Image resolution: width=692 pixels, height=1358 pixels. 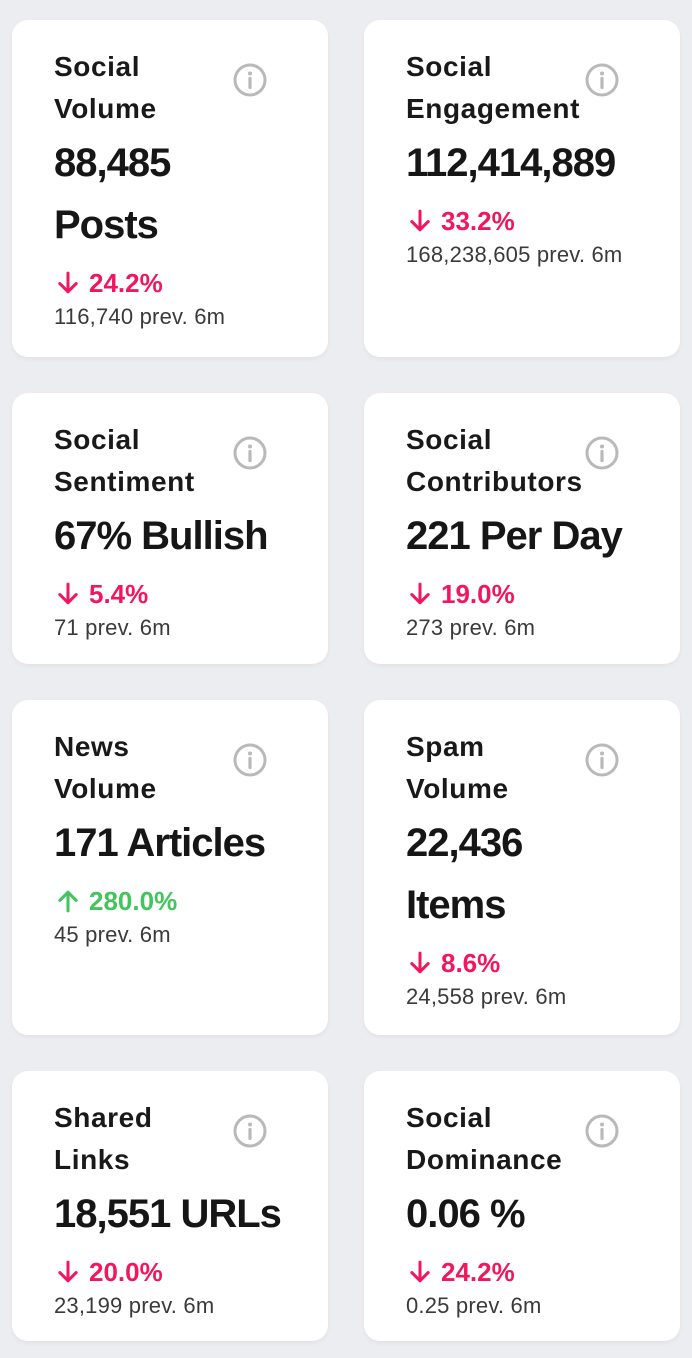 I want to click on metric-value: 171 Articles, so click(x=174, y=843).